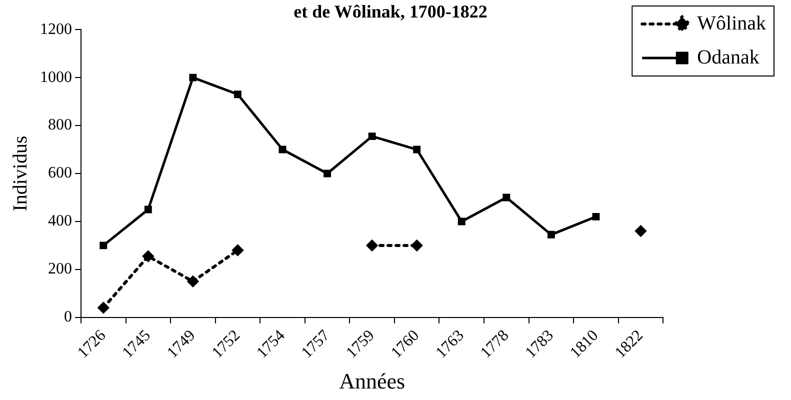 This screenshot has width=791, height=400. I want to click on y-axis-title: Individus, so click(20, 174).